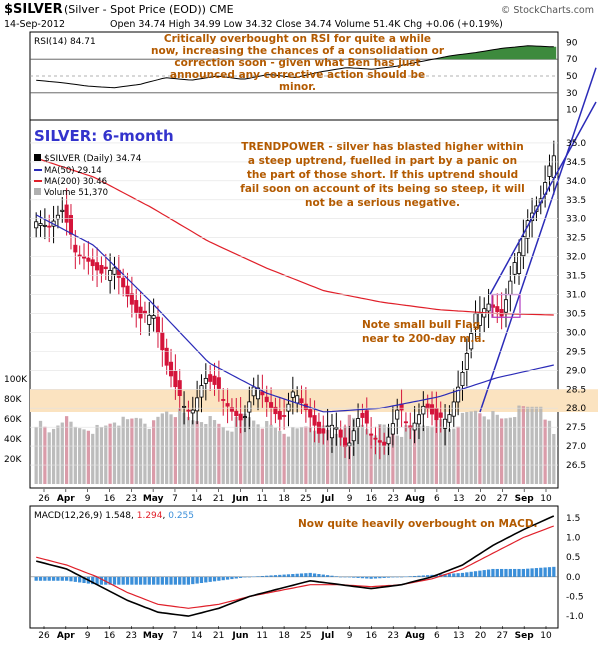 The height and width of the screenshot is (654, 598). I want to click on macd-x-tick-label: Apr, so click(66, 636).